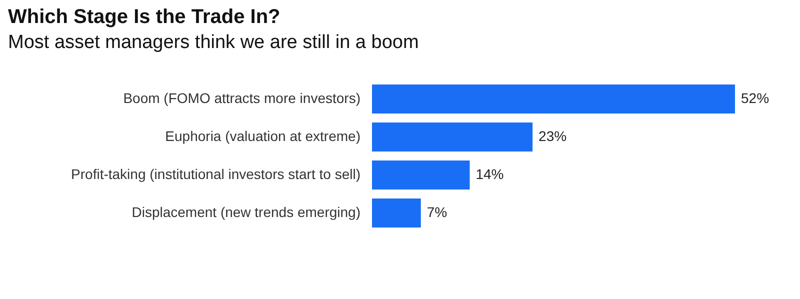 This screenshot has height=299, width=800. I want to click on y-tick-label: Profit-taking (institutional investors start to sell), so click(215, 174).